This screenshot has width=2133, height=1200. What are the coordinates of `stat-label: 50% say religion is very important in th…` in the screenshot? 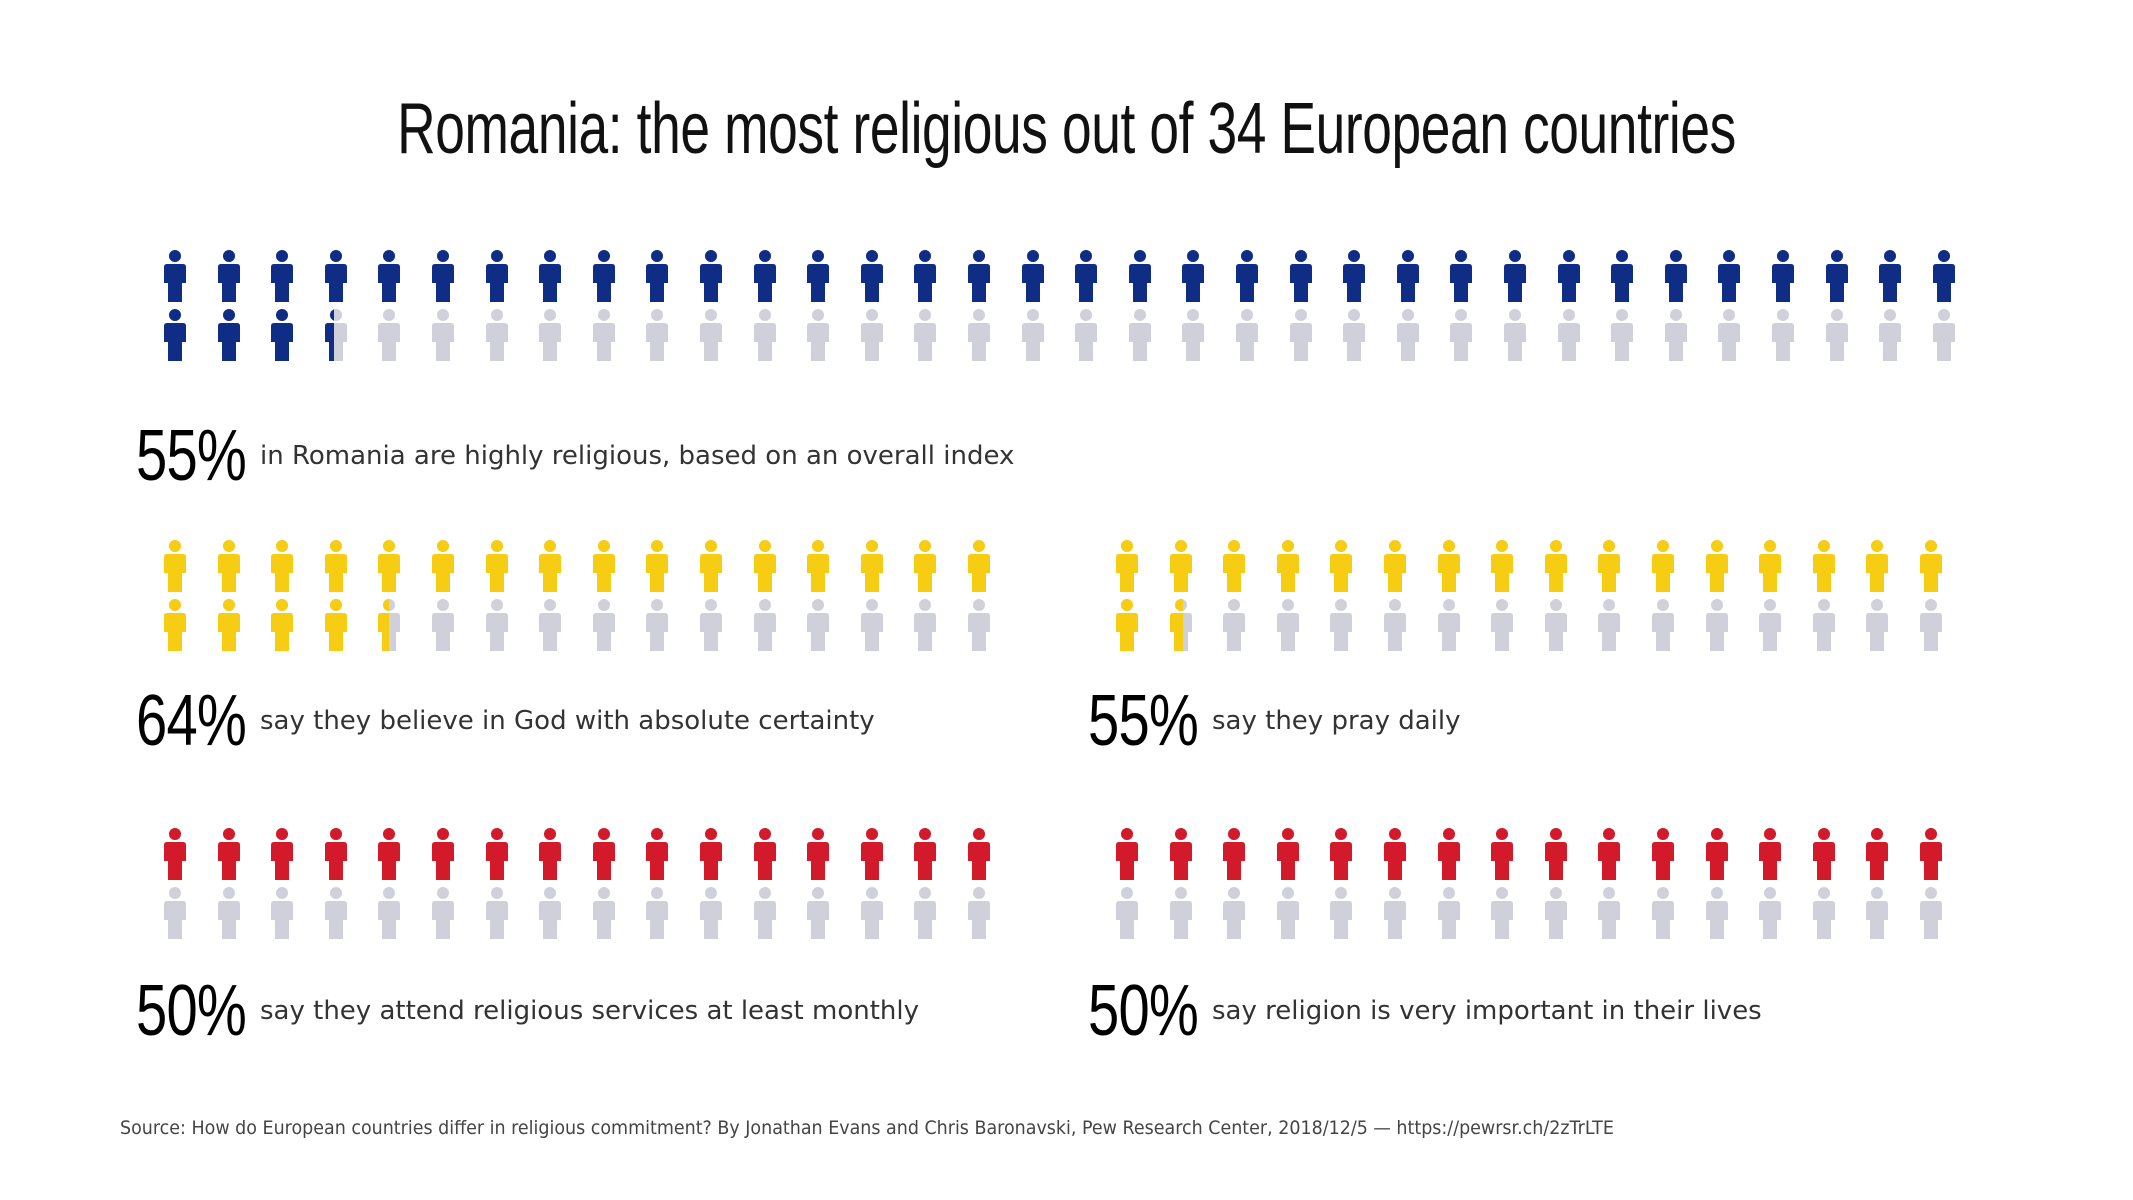 It's located at (1425, 1011).